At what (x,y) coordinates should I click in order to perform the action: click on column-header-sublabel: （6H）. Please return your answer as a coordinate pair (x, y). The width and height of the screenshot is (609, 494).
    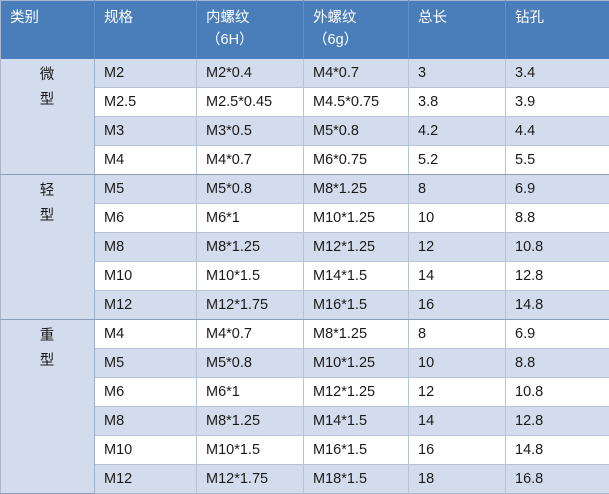
    Looking at the image, I should click on (230, 40).